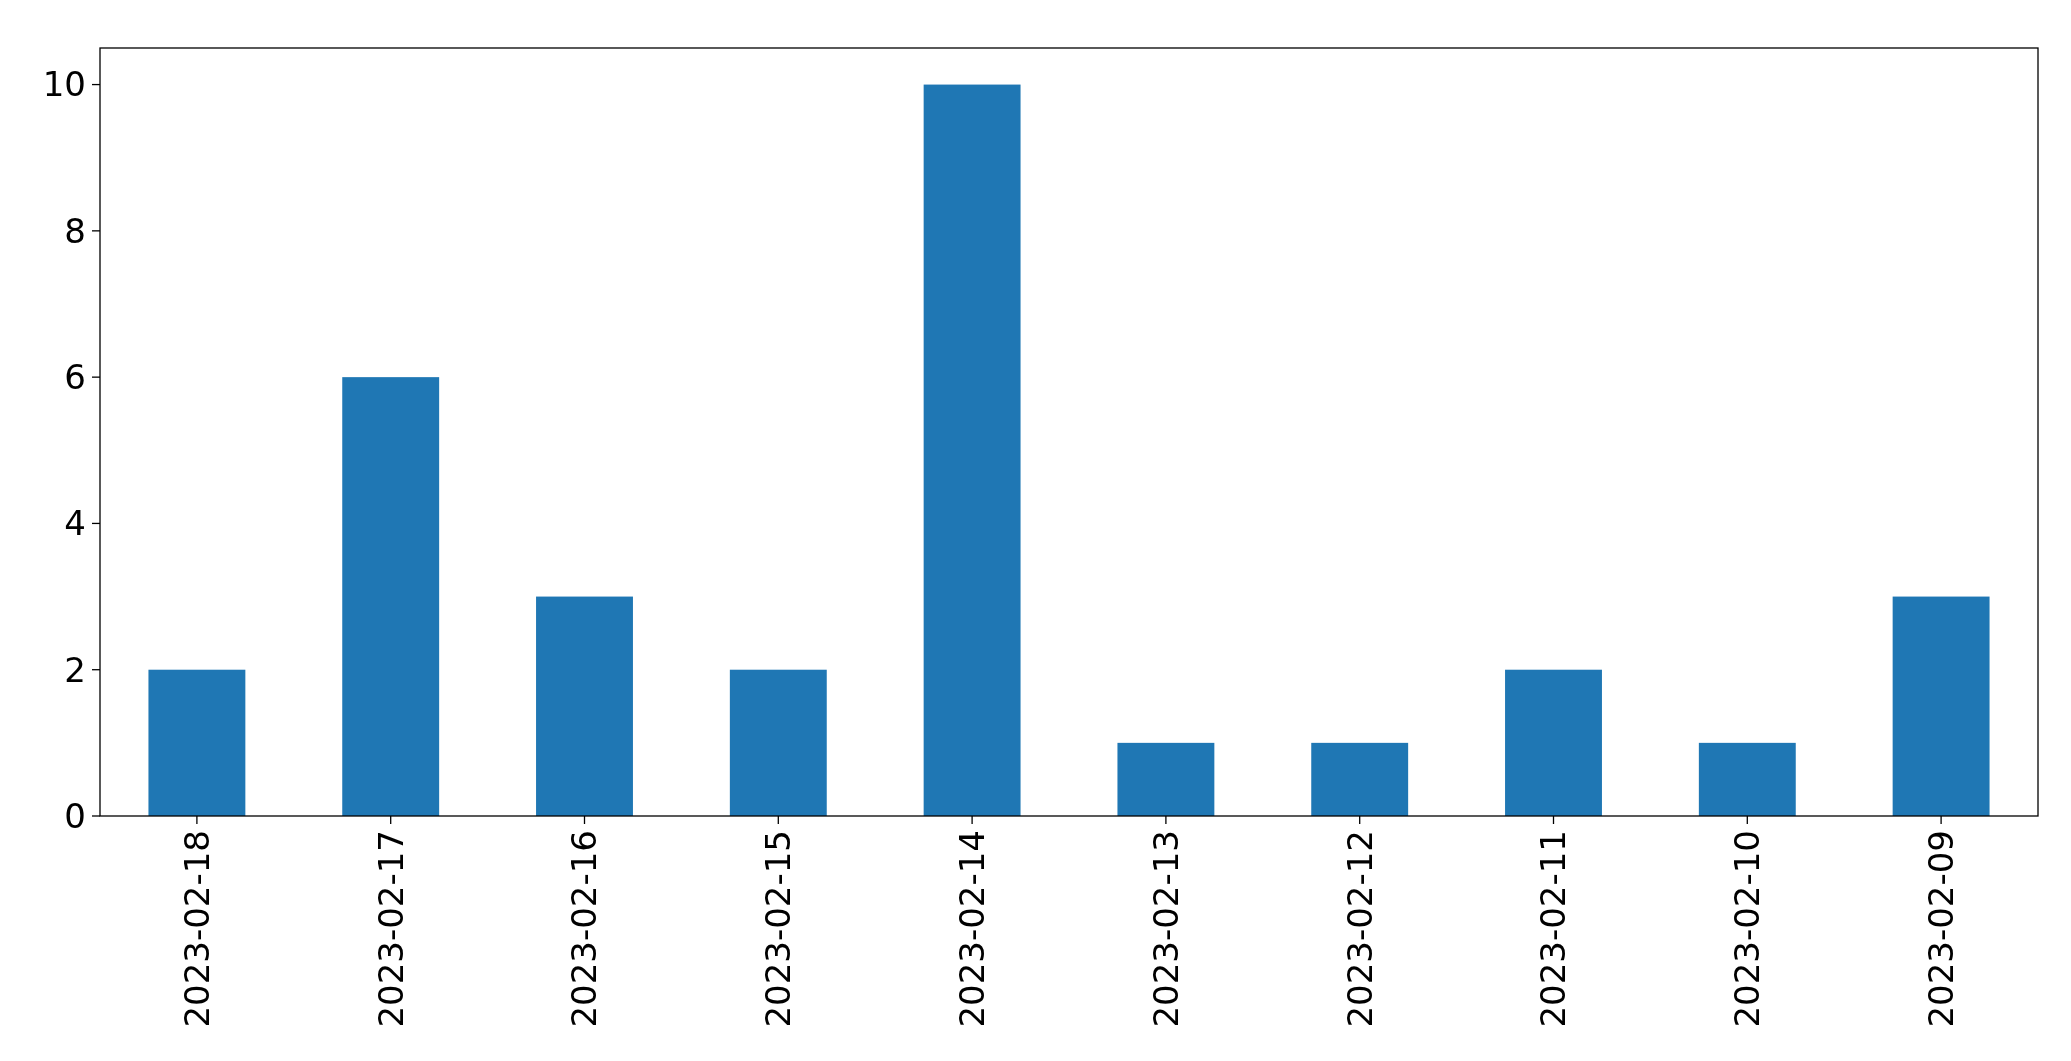 This screenshot has width=2071, height=1061. What do you see at coordinates (196, 929) in the screenshot?
I see `x-tick-label: 2023-02-18` at bounding box center [196, 929].